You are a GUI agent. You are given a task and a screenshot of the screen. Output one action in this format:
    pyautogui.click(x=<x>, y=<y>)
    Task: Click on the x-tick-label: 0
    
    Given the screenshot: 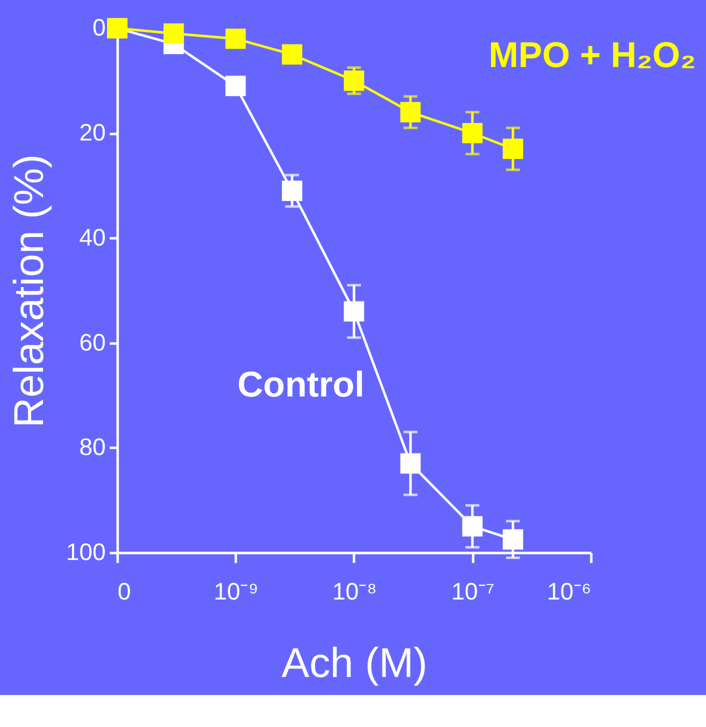 What is the action you would take?
    pyautogui.click(x=124, y=592)
    